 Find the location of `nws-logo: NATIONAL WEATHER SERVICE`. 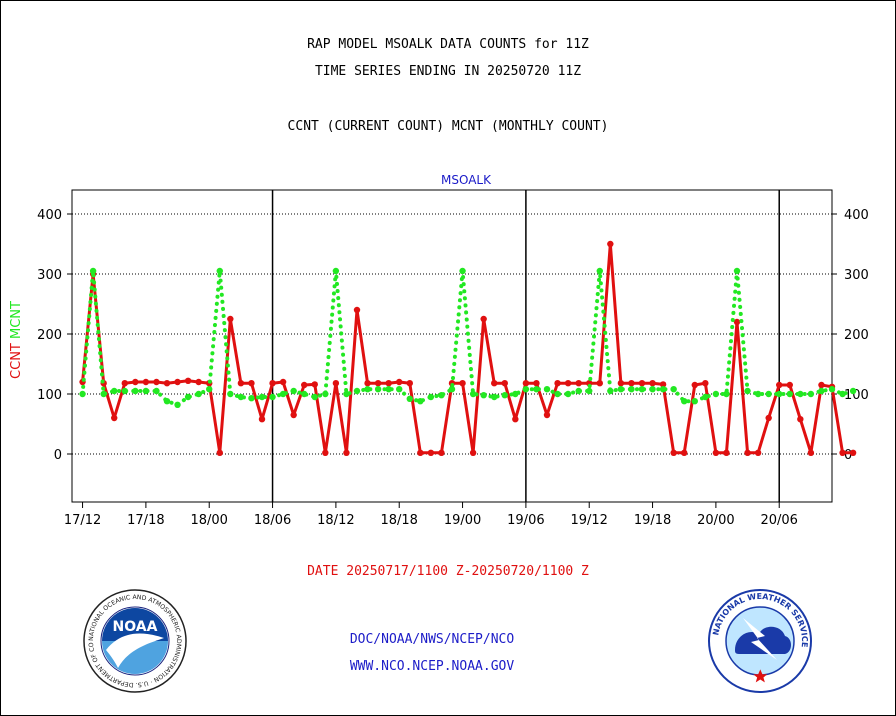

nws-logo: NATIONAL WEATHER SERVICE is located at coordinates (760, 641).